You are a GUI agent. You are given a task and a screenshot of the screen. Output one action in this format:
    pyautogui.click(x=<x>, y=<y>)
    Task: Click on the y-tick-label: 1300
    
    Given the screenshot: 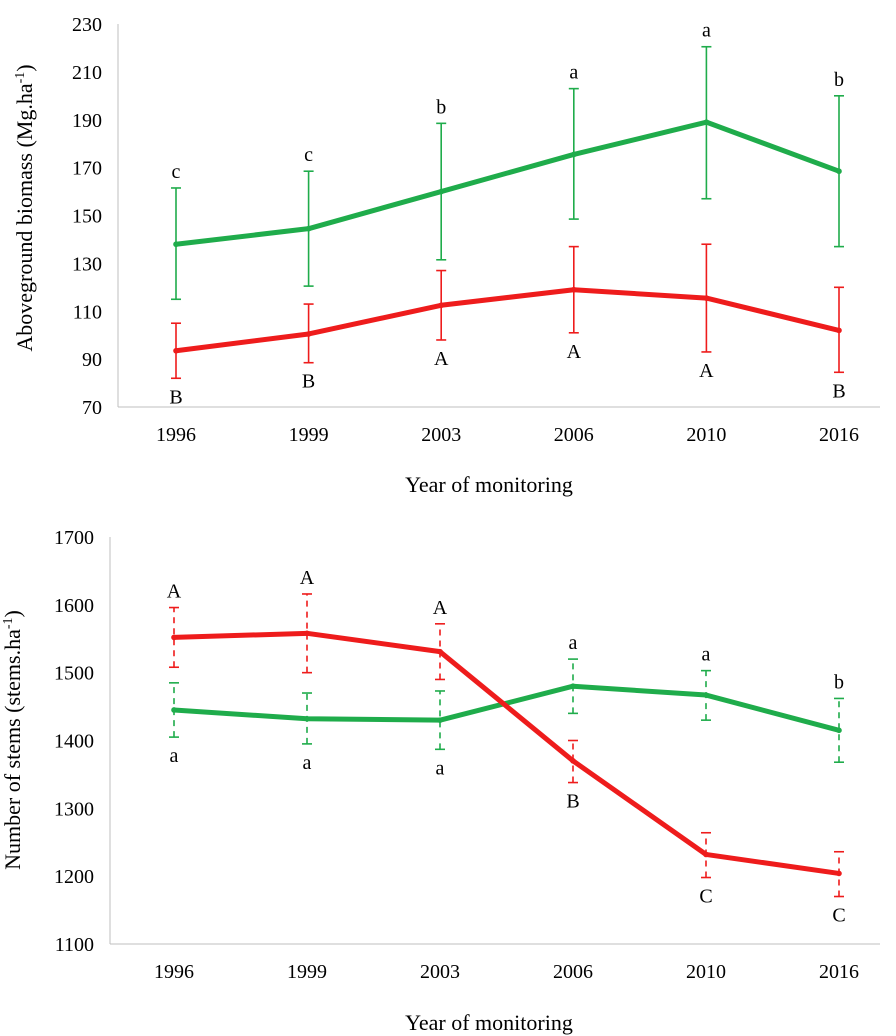 What is the action you would take?
    pyautogui.click(x=74, y=809)
    